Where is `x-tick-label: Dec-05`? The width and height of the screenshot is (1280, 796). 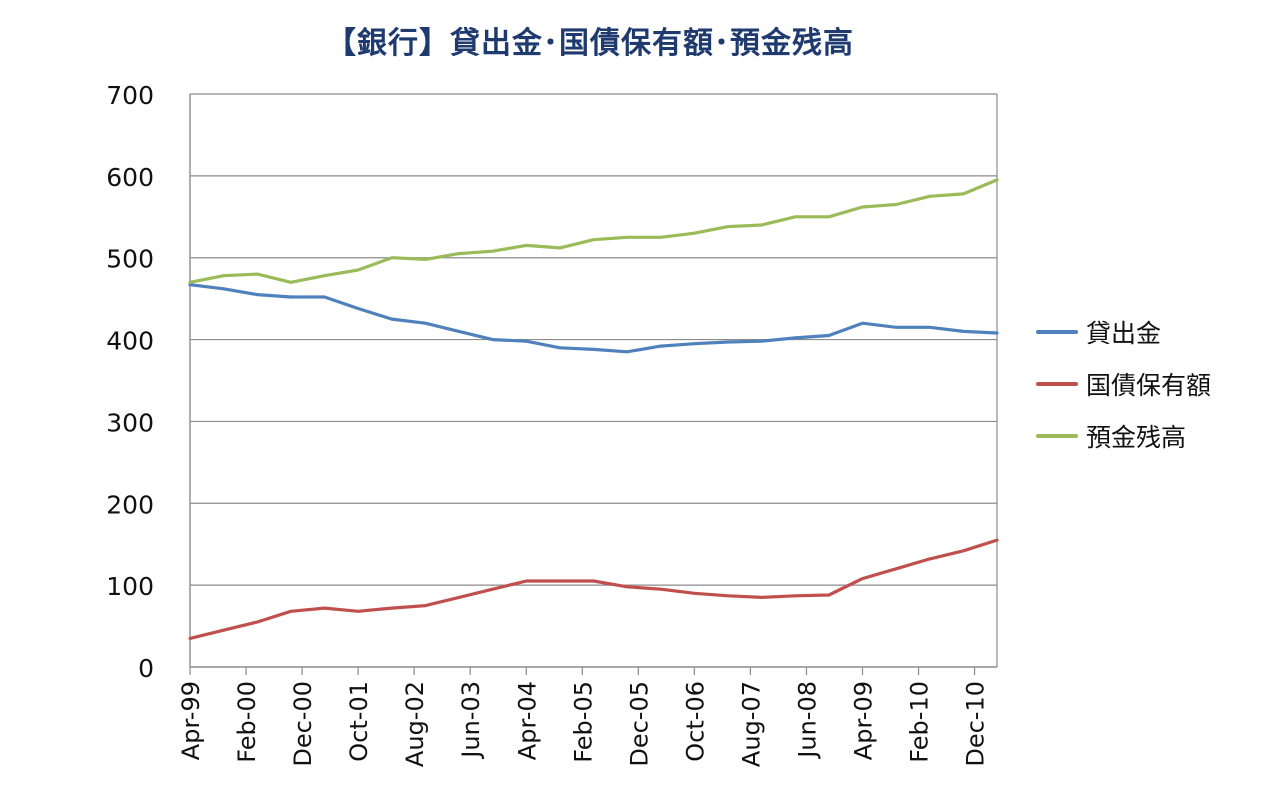
x-tick-label: Dec-05 is located at coordinates (639, 724).